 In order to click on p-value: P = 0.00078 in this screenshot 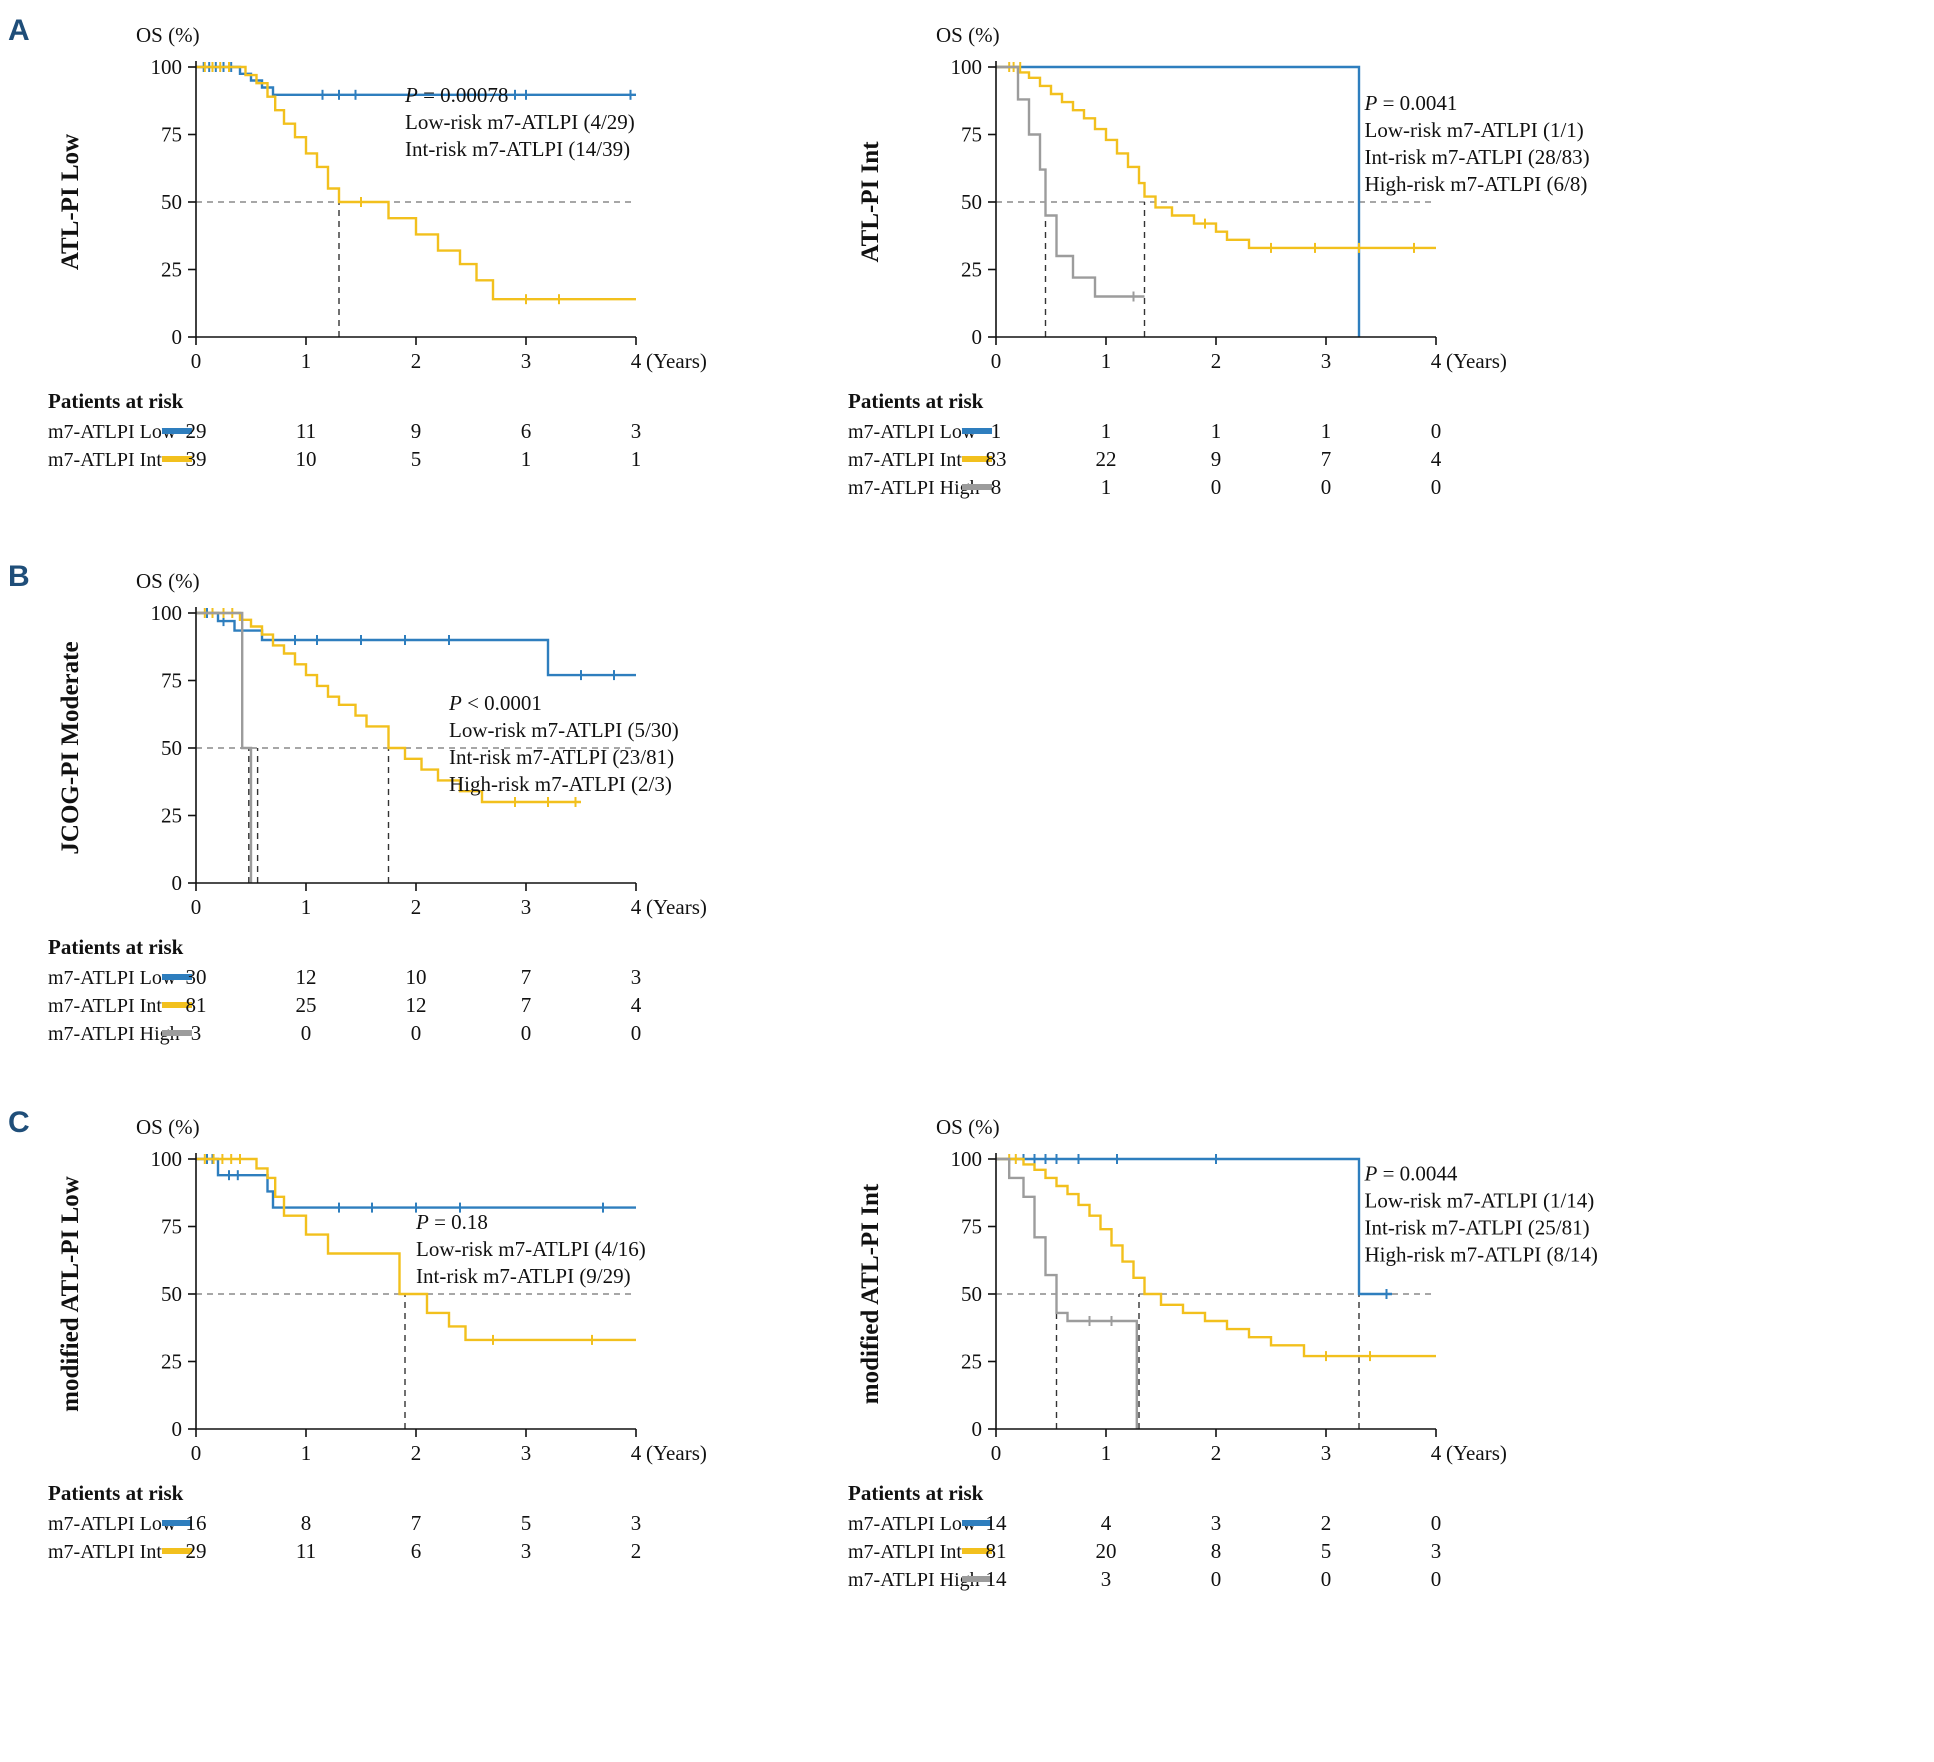, I will do `click(456, 95)`.